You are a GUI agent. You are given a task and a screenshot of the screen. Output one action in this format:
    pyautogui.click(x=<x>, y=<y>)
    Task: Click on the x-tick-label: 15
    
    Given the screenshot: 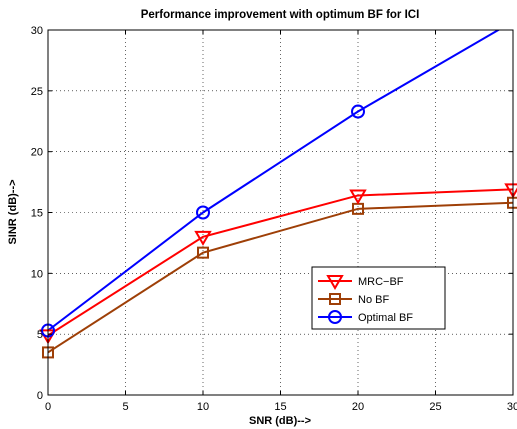 What is the action you would take?
    pyautogui.click(x=280, y=407)
    